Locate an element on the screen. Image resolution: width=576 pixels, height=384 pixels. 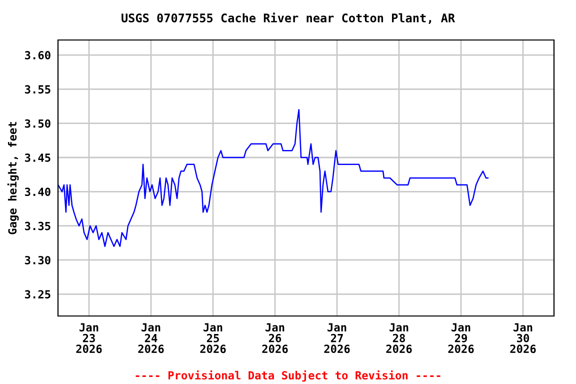
x-tick-label: Jan 24 2026 is located at coordinates (151, 338).